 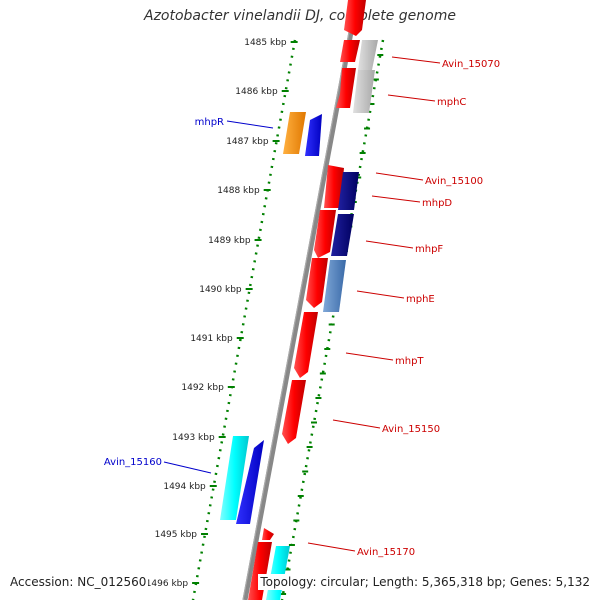 What do you see at coordinates (167, 584) in the screenshot?
I see `kbp-label: 1496 kbp` at bounding box center [167, 584].